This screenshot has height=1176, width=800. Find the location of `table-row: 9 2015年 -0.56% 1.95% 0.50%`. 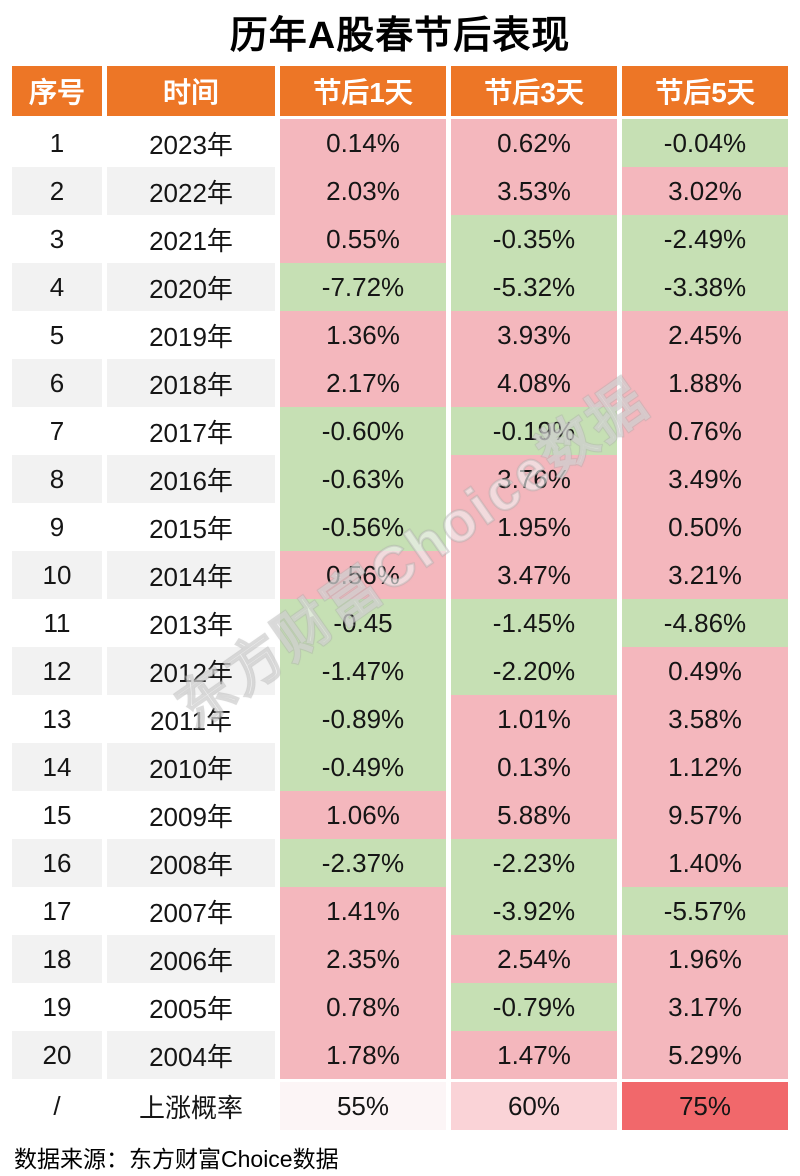

table-row: 9 2015年 -0.56% 1.95% 0.50% is located at coordinates (400, 527).